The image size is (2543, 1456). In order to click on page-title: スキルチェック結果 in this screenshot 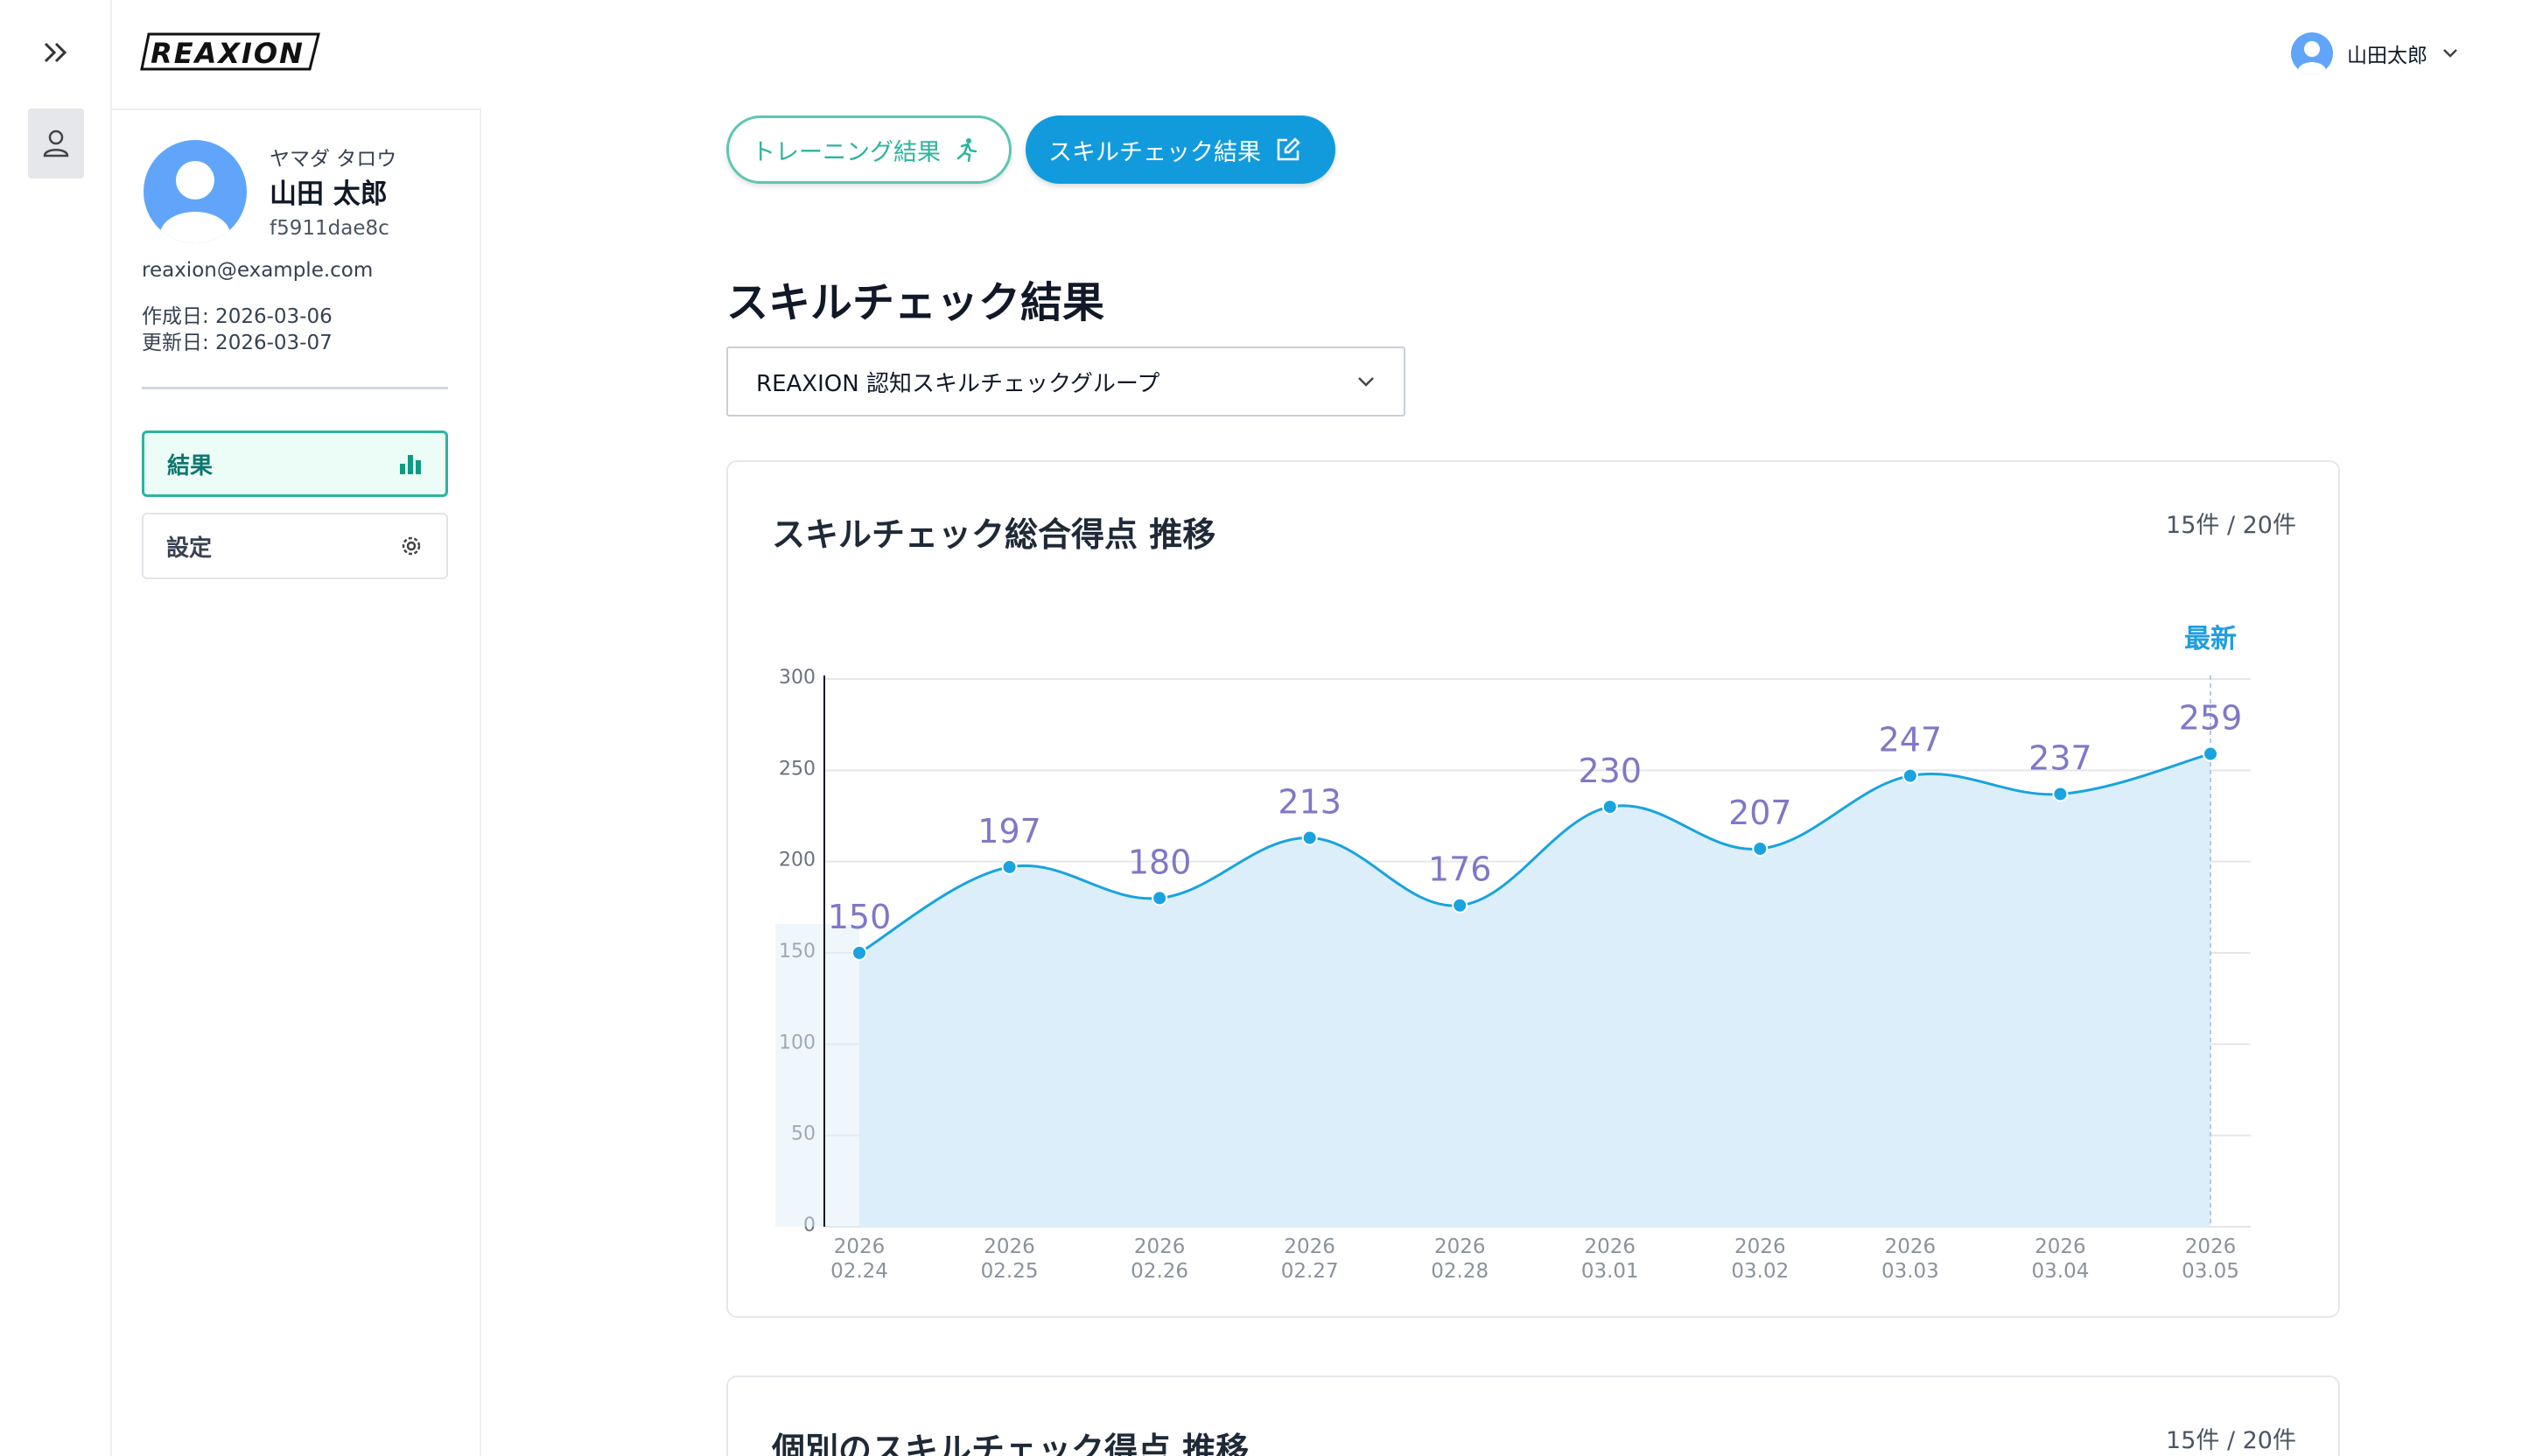, I will do `click(915, 302)`.